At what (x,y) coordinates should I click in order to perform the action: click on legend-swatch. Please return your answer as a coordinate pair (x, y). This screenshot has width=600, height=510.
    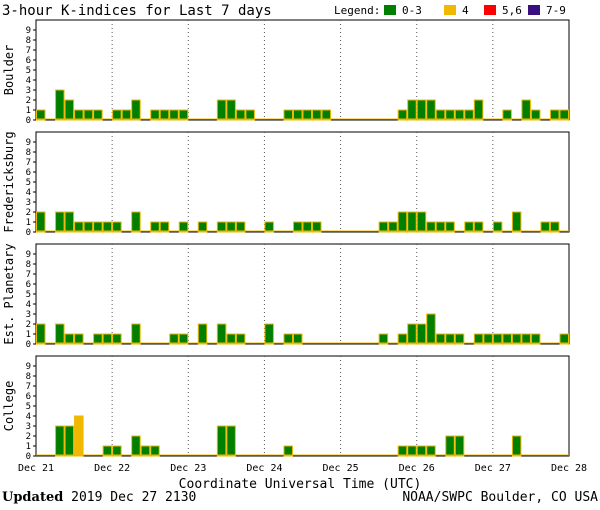
    Looking at the image, I should click on (450, 10).